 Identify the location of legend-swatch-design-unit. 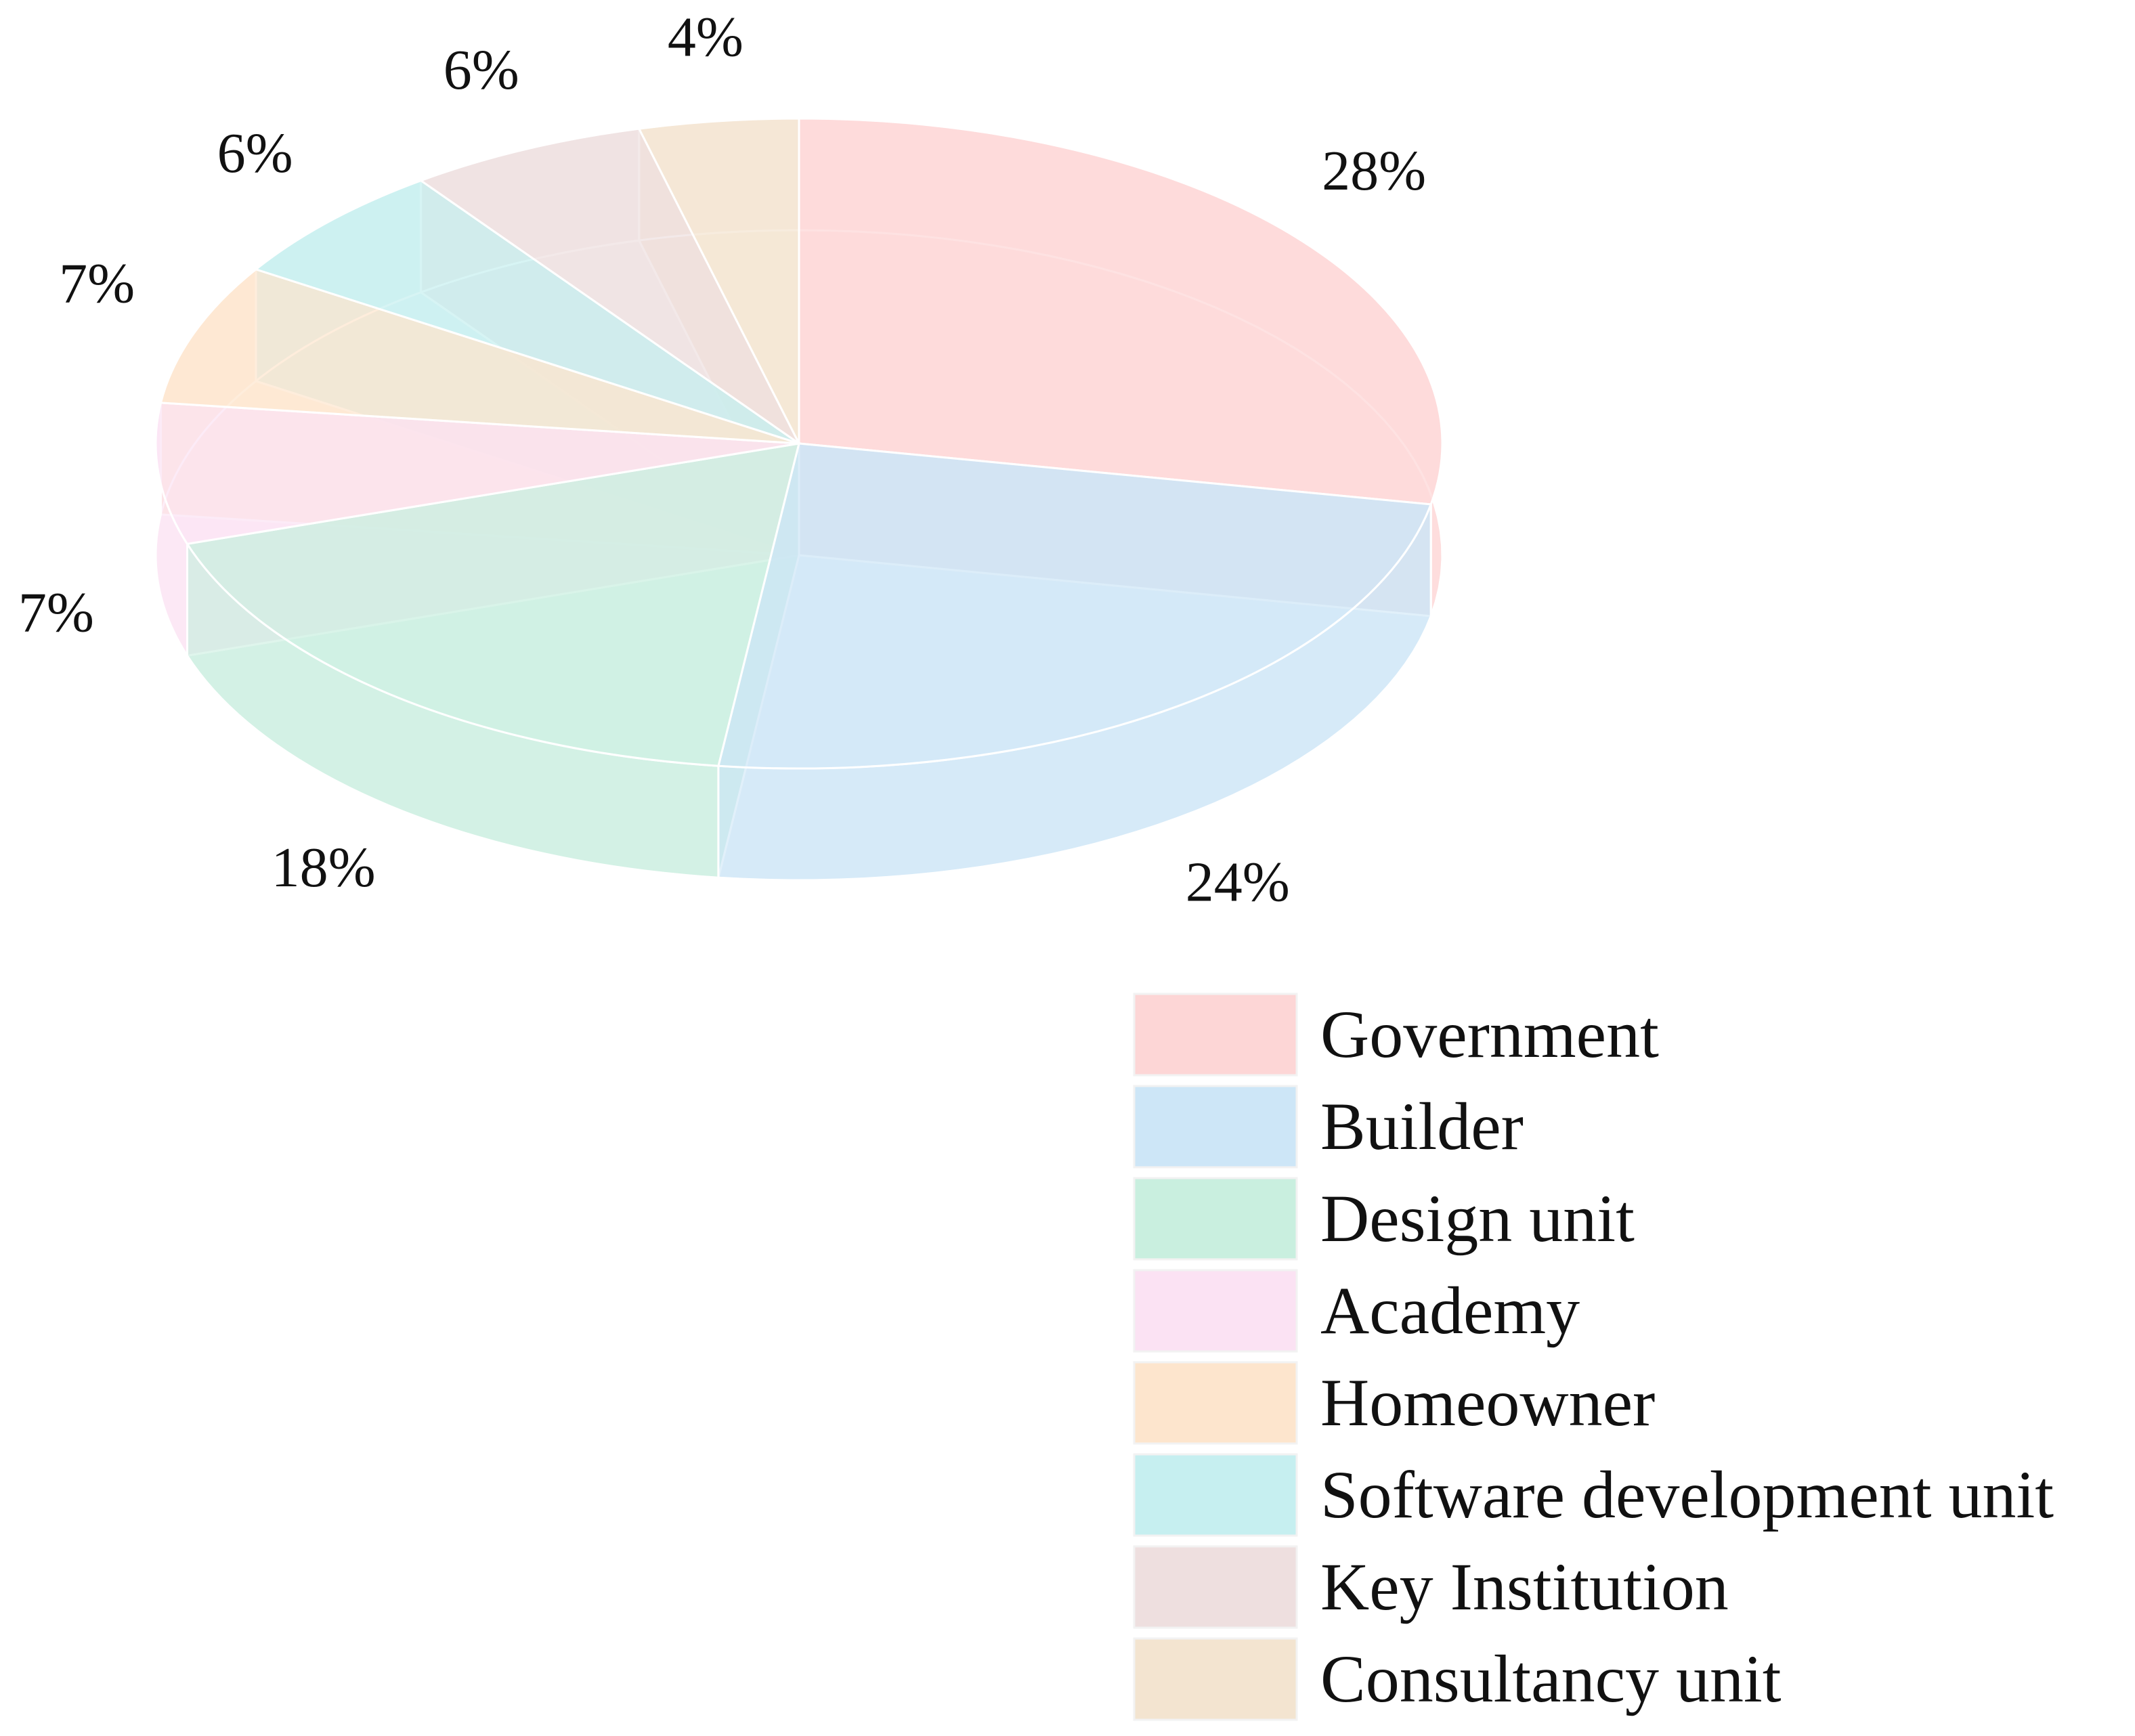
(1215, 1219).